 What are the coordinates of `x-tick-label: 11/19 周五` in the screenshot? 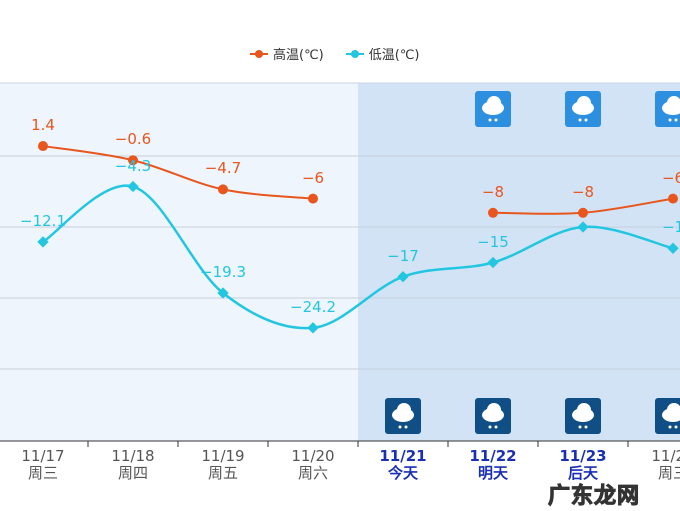 It's located at (223, 465).